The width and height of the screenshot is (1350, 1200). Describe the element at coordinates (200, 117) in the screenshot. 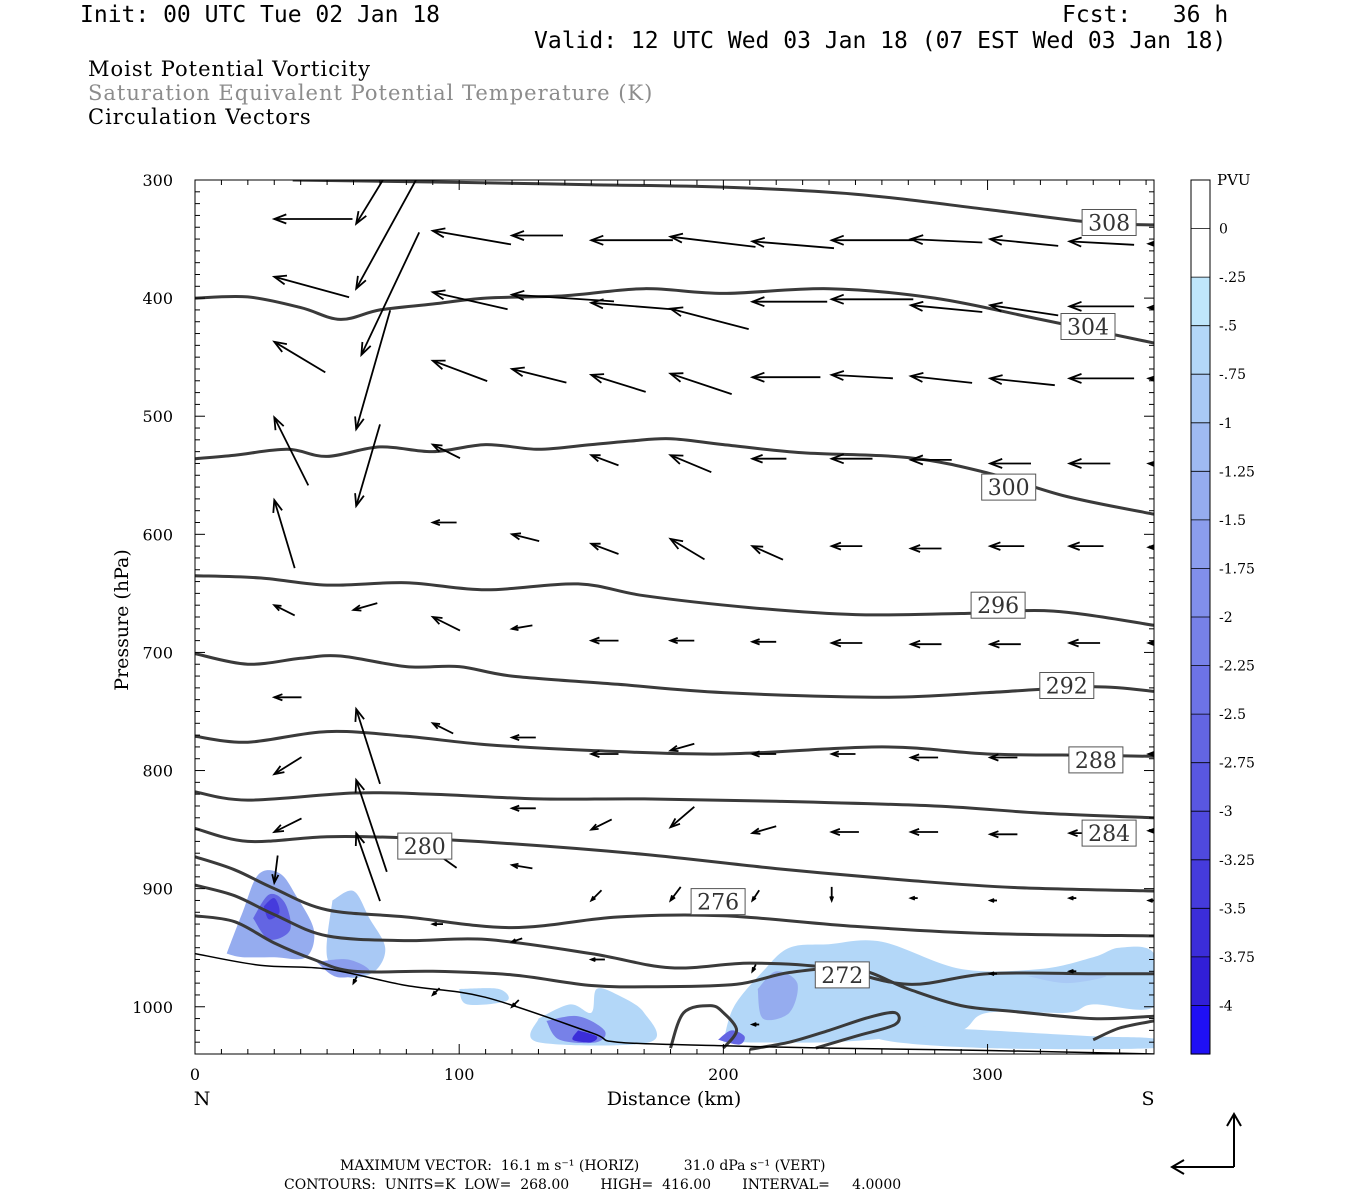

I see `title-vectors: Circulation Vectors` at that location.